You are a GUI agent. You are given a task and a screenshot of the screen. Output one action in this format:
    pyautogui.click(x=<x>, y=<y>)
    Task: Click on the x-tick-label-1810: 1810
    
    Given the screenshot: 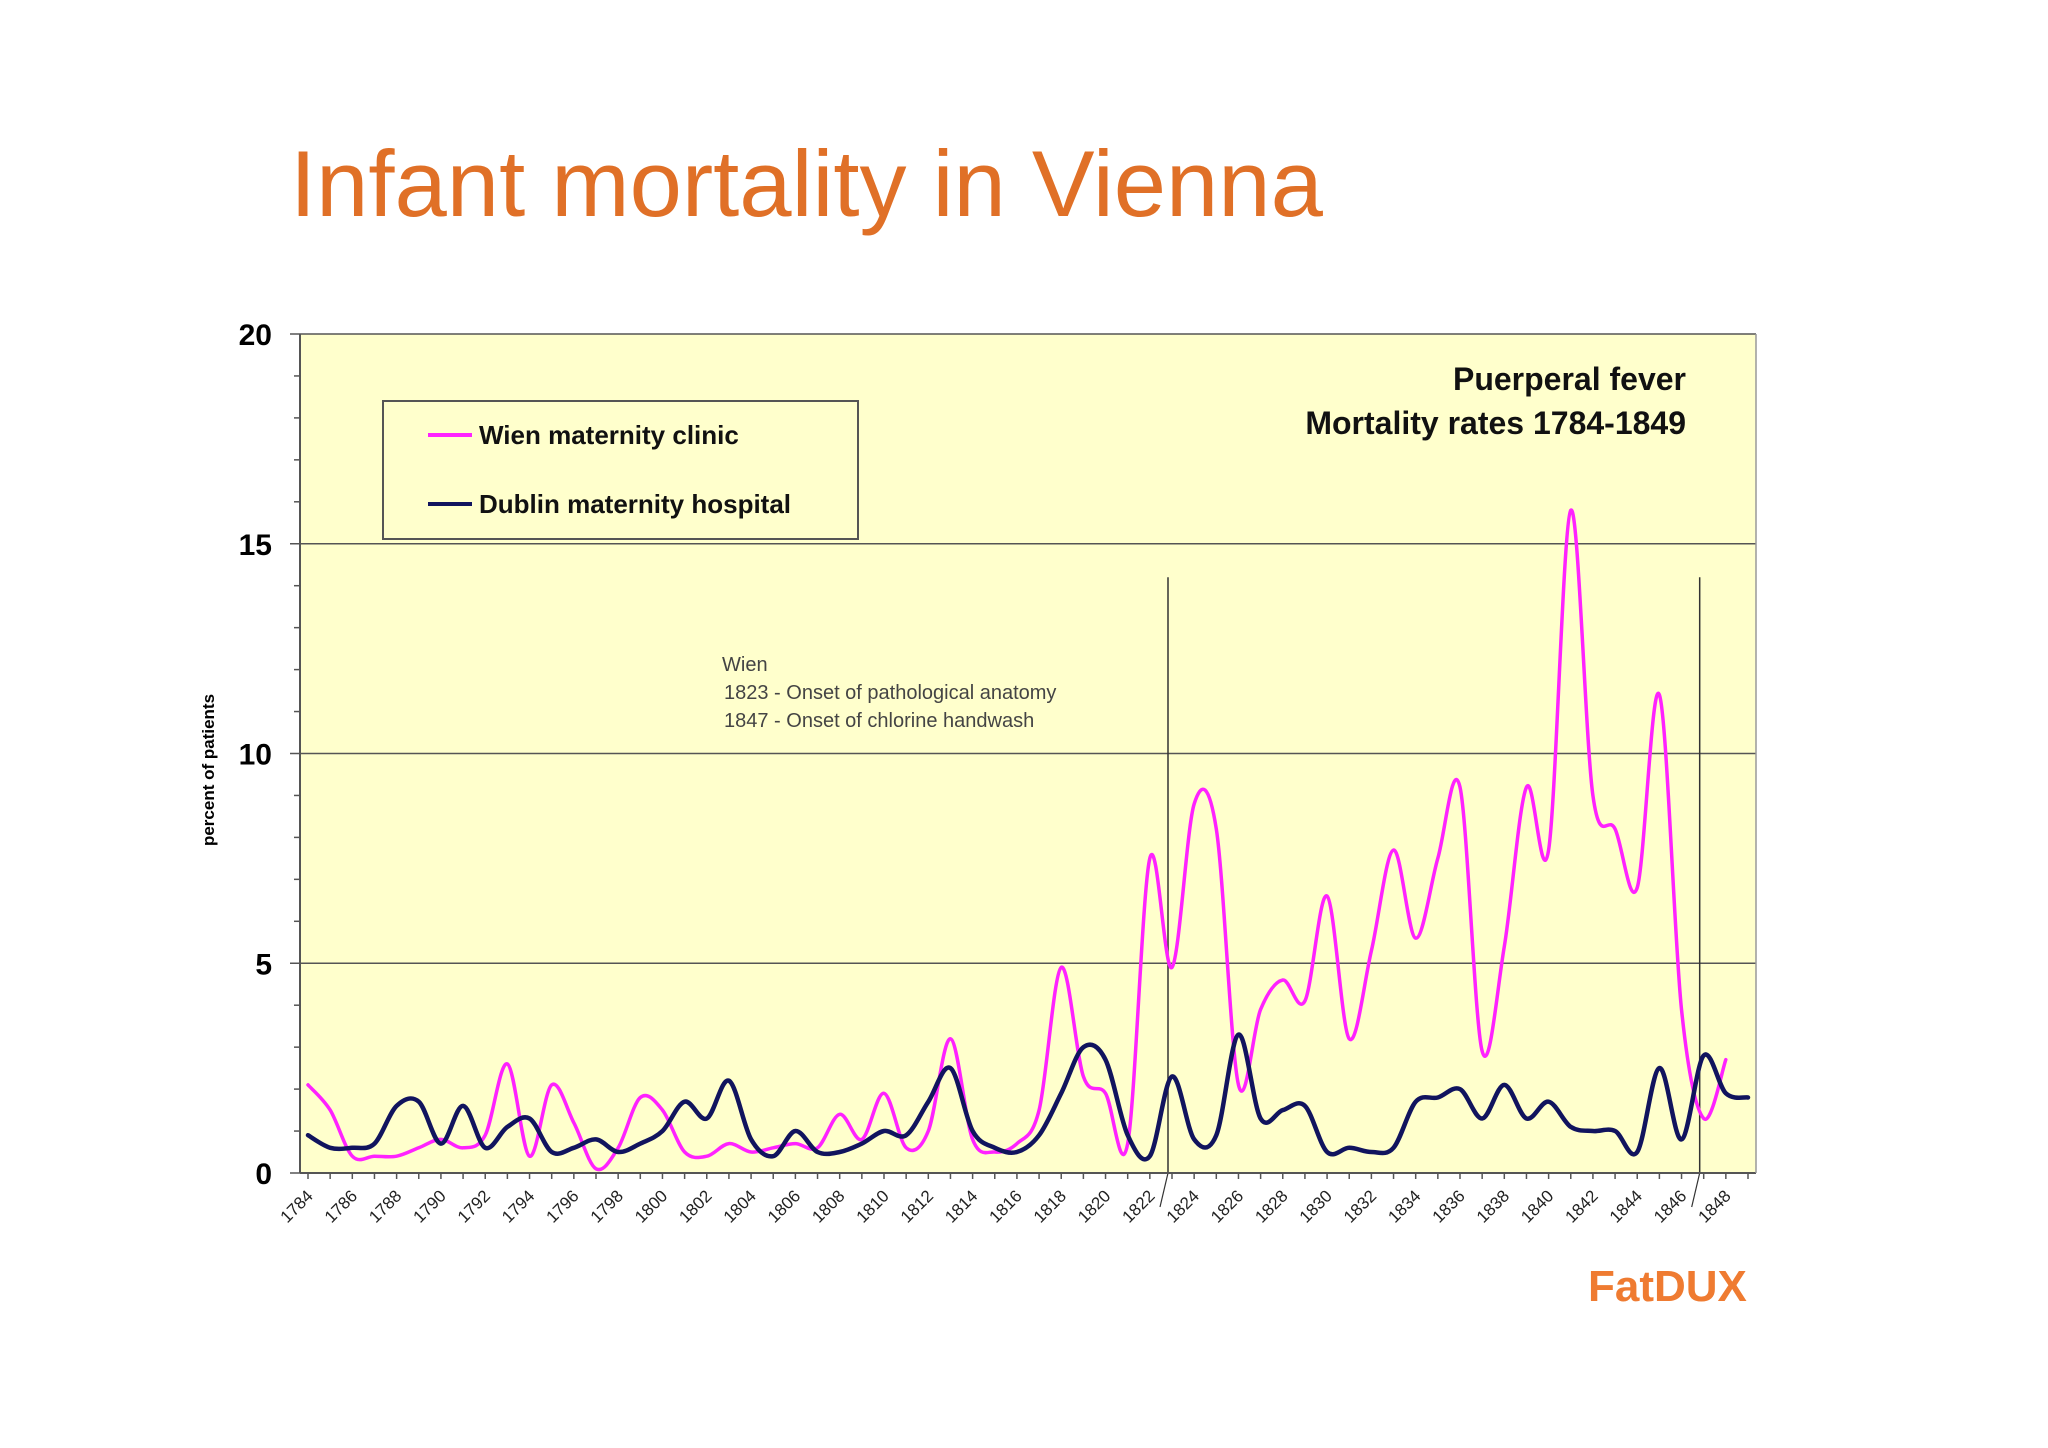 What is the action you would take?
    pyautogui.click(x=873, y=1206)
    